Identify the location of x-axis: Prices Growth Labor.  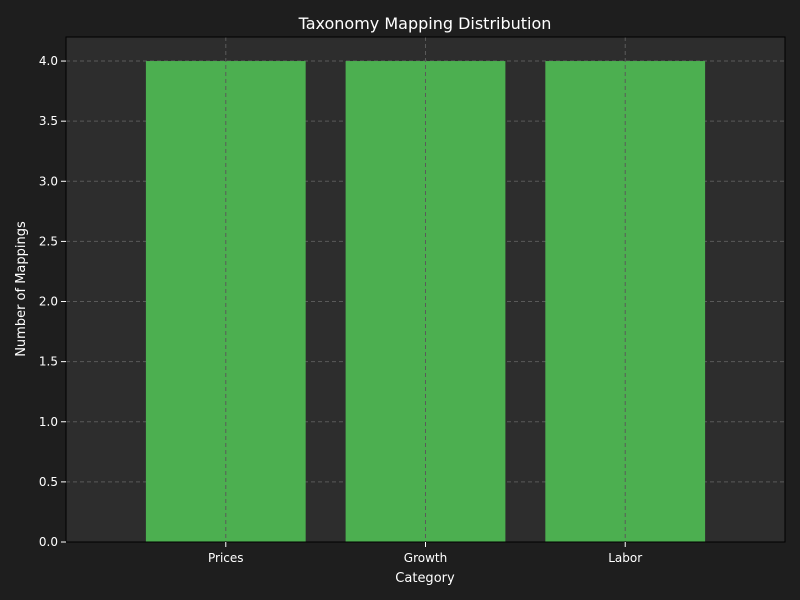
(425, 553).